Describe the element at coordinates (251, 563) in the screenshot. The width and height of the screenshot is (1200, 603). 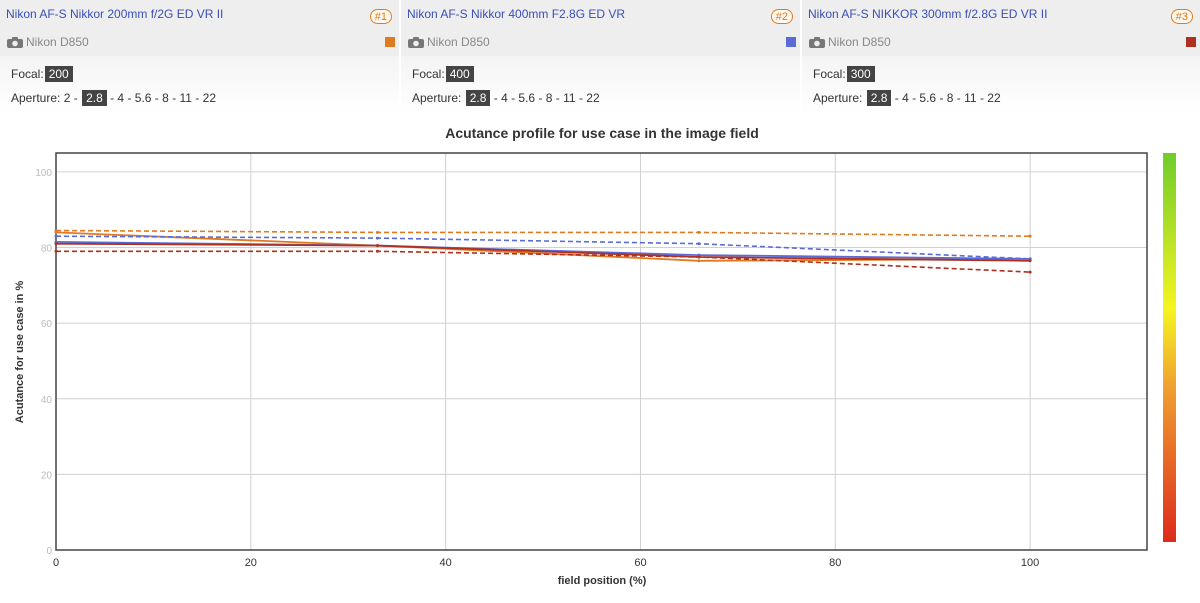
I see `x-tick-label: 20` at that location.